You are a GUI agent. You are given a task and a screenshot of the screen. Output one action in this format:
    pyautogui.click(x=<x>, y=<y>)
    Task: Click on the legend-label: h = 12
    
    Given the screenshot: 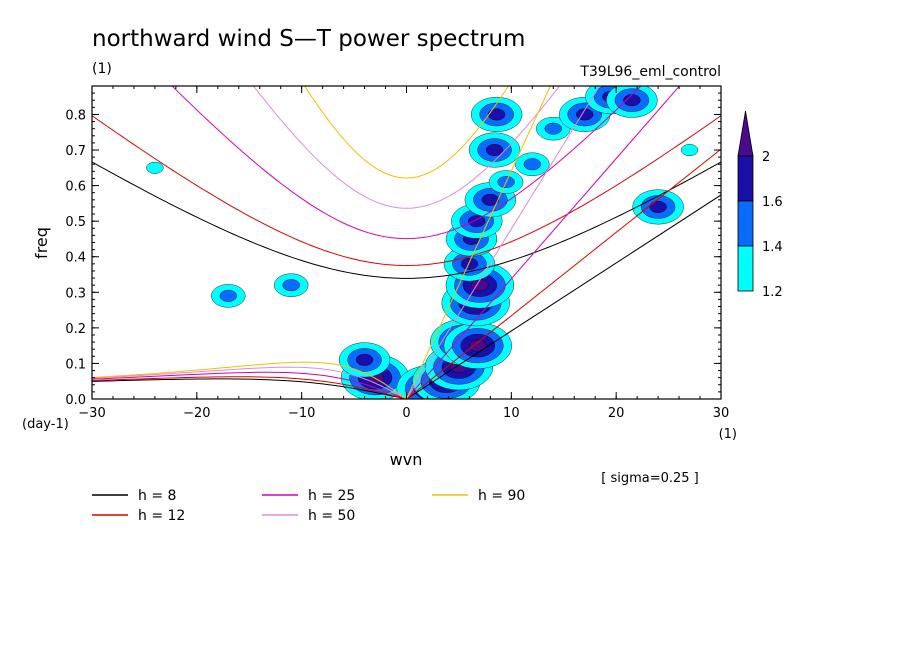 What is the action you would take?
    pyautogui.click(x=161, y=516)
    